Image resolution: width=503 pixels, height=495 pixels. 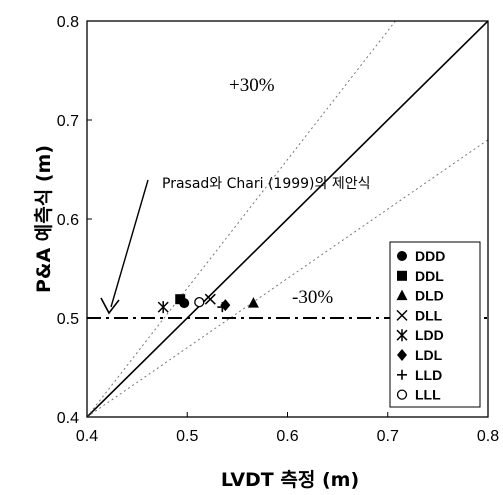 What do you see at coordinates (290, 480) in the screenshot?
I see `x-axis-title: LVDT 측정 (m)` at bounding box center [290, 480].